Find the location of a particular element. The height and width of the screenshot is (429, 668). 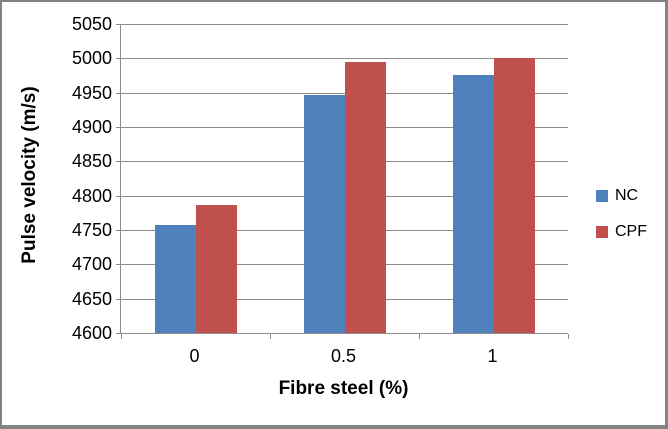

x-tick-label-0: 0 is located at coordinates (194, 356).